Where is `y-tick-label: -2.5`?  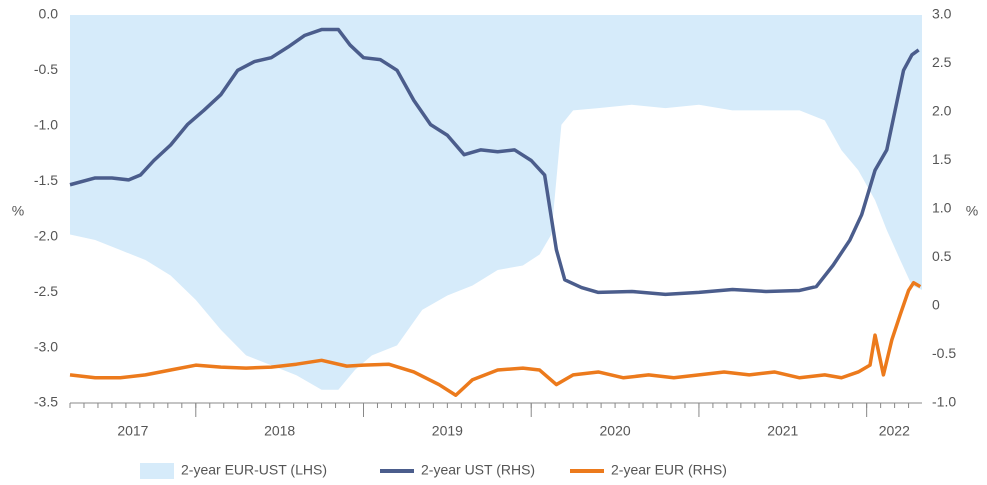
y-tick-label: -2.5 is located at coordinates (46, 291).